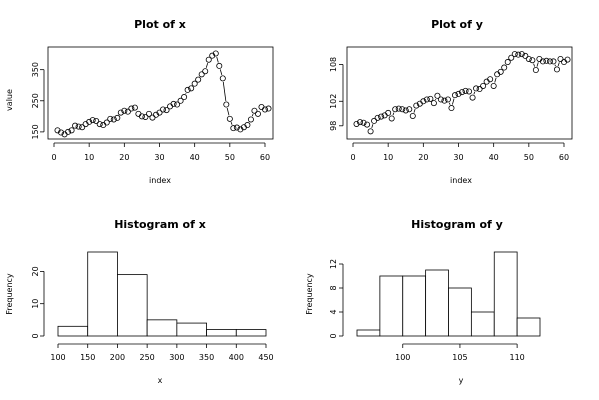 This screenshot has width=599, height=400. I want to click on y-tick-label: 350, so click(35, 69).